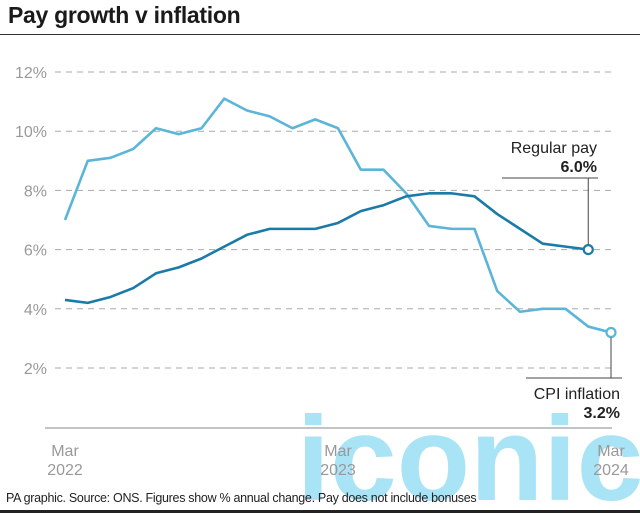 Image resolution: width=640 pixels, height=513 pixels. I want to click on x-tick-label-year: 2022, so click(65, 470).